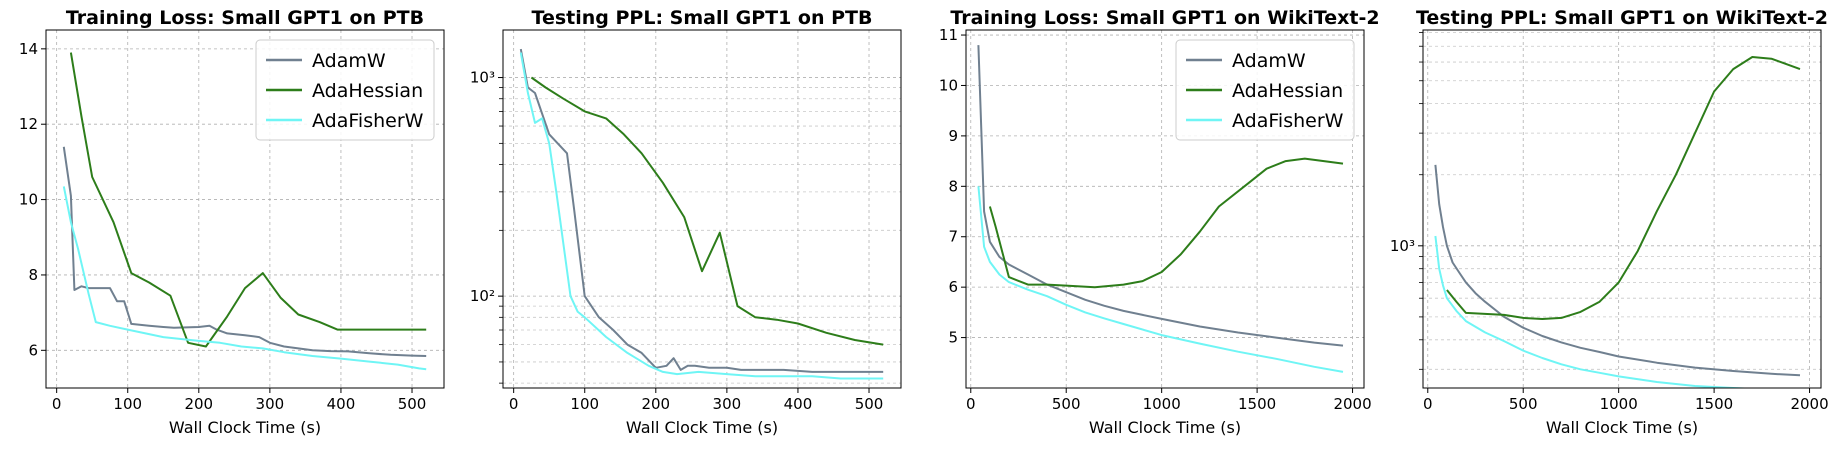  Describe the element at coordinates (953, 237) in the screenshot. I see `y-tick-label: 7` at that location.